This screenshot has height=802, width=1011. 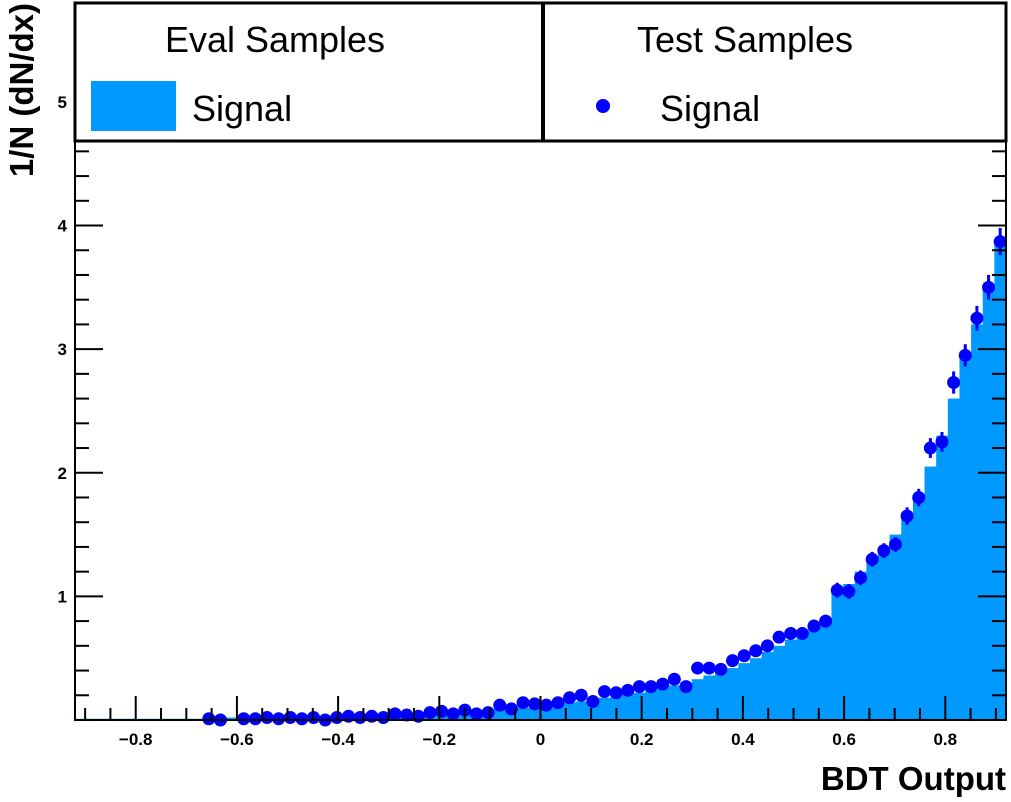 What do you see at coordinates (745, 39) in the screenshot?
I see `legend-test-header: Test Samples` at bounding box center [745, 39].